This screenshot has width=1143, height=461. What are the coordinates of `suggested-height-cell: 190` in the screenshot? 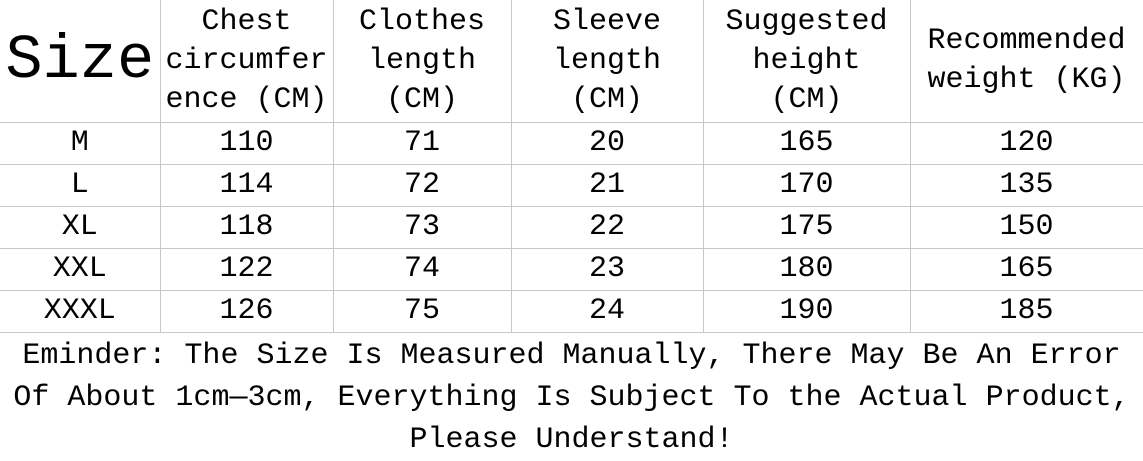 It's located at (807, 311).